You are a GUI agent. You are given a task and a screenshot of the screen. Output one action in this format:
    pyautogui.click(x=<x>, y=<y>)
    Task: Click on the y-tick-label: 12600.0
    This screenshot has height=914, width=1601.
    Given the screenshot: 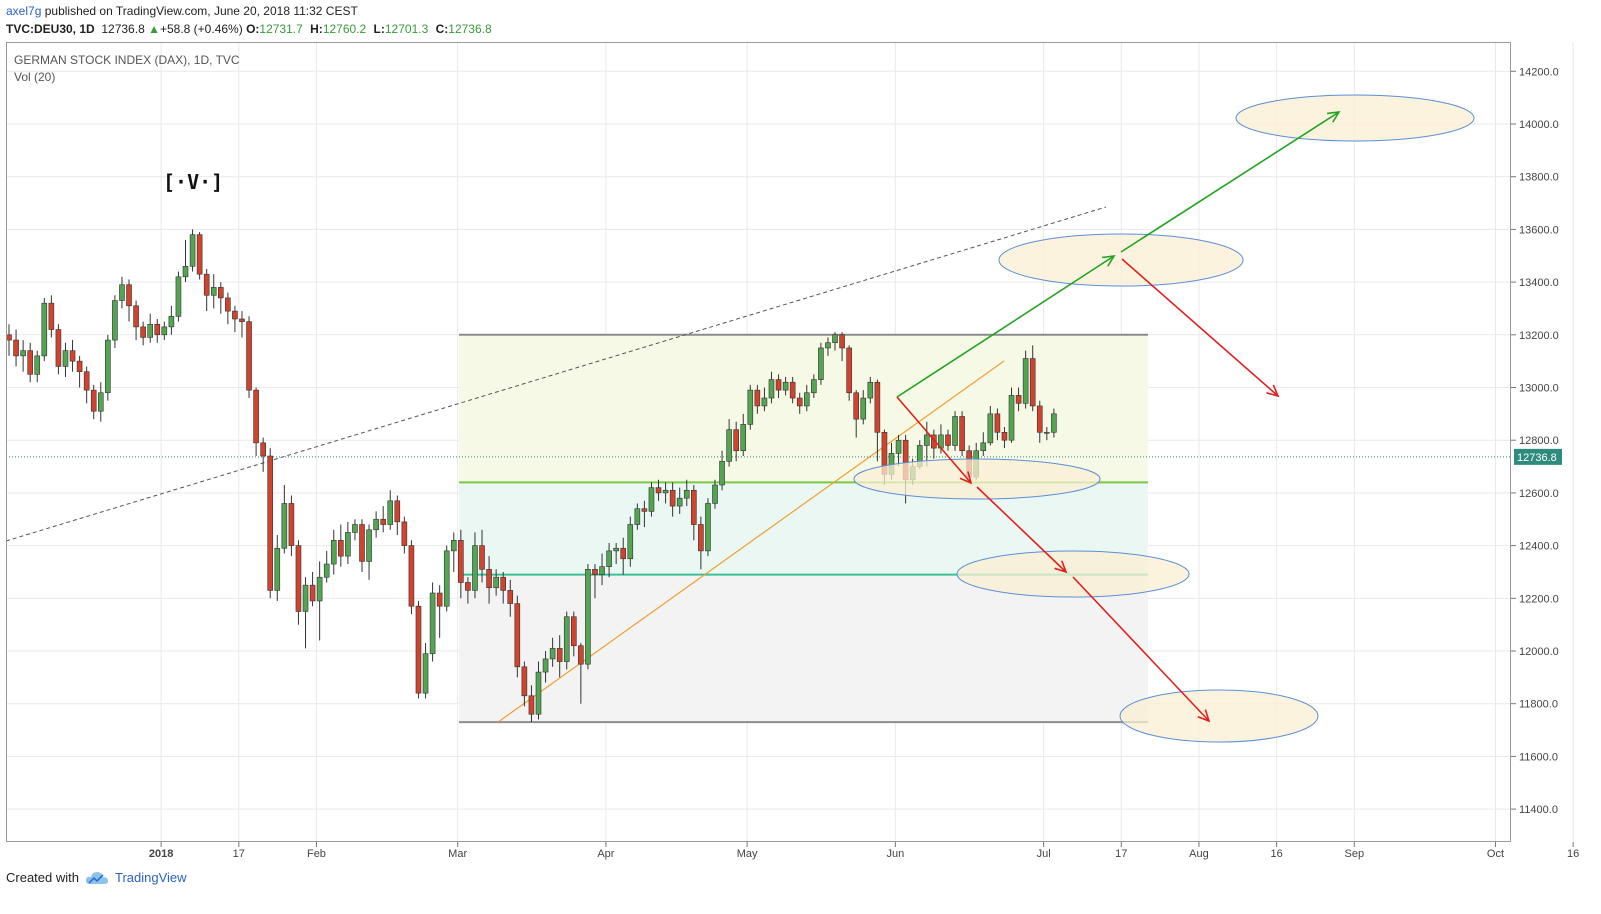 What is the action you would take?
    pyautogui.click(x=1539, y=494)
    